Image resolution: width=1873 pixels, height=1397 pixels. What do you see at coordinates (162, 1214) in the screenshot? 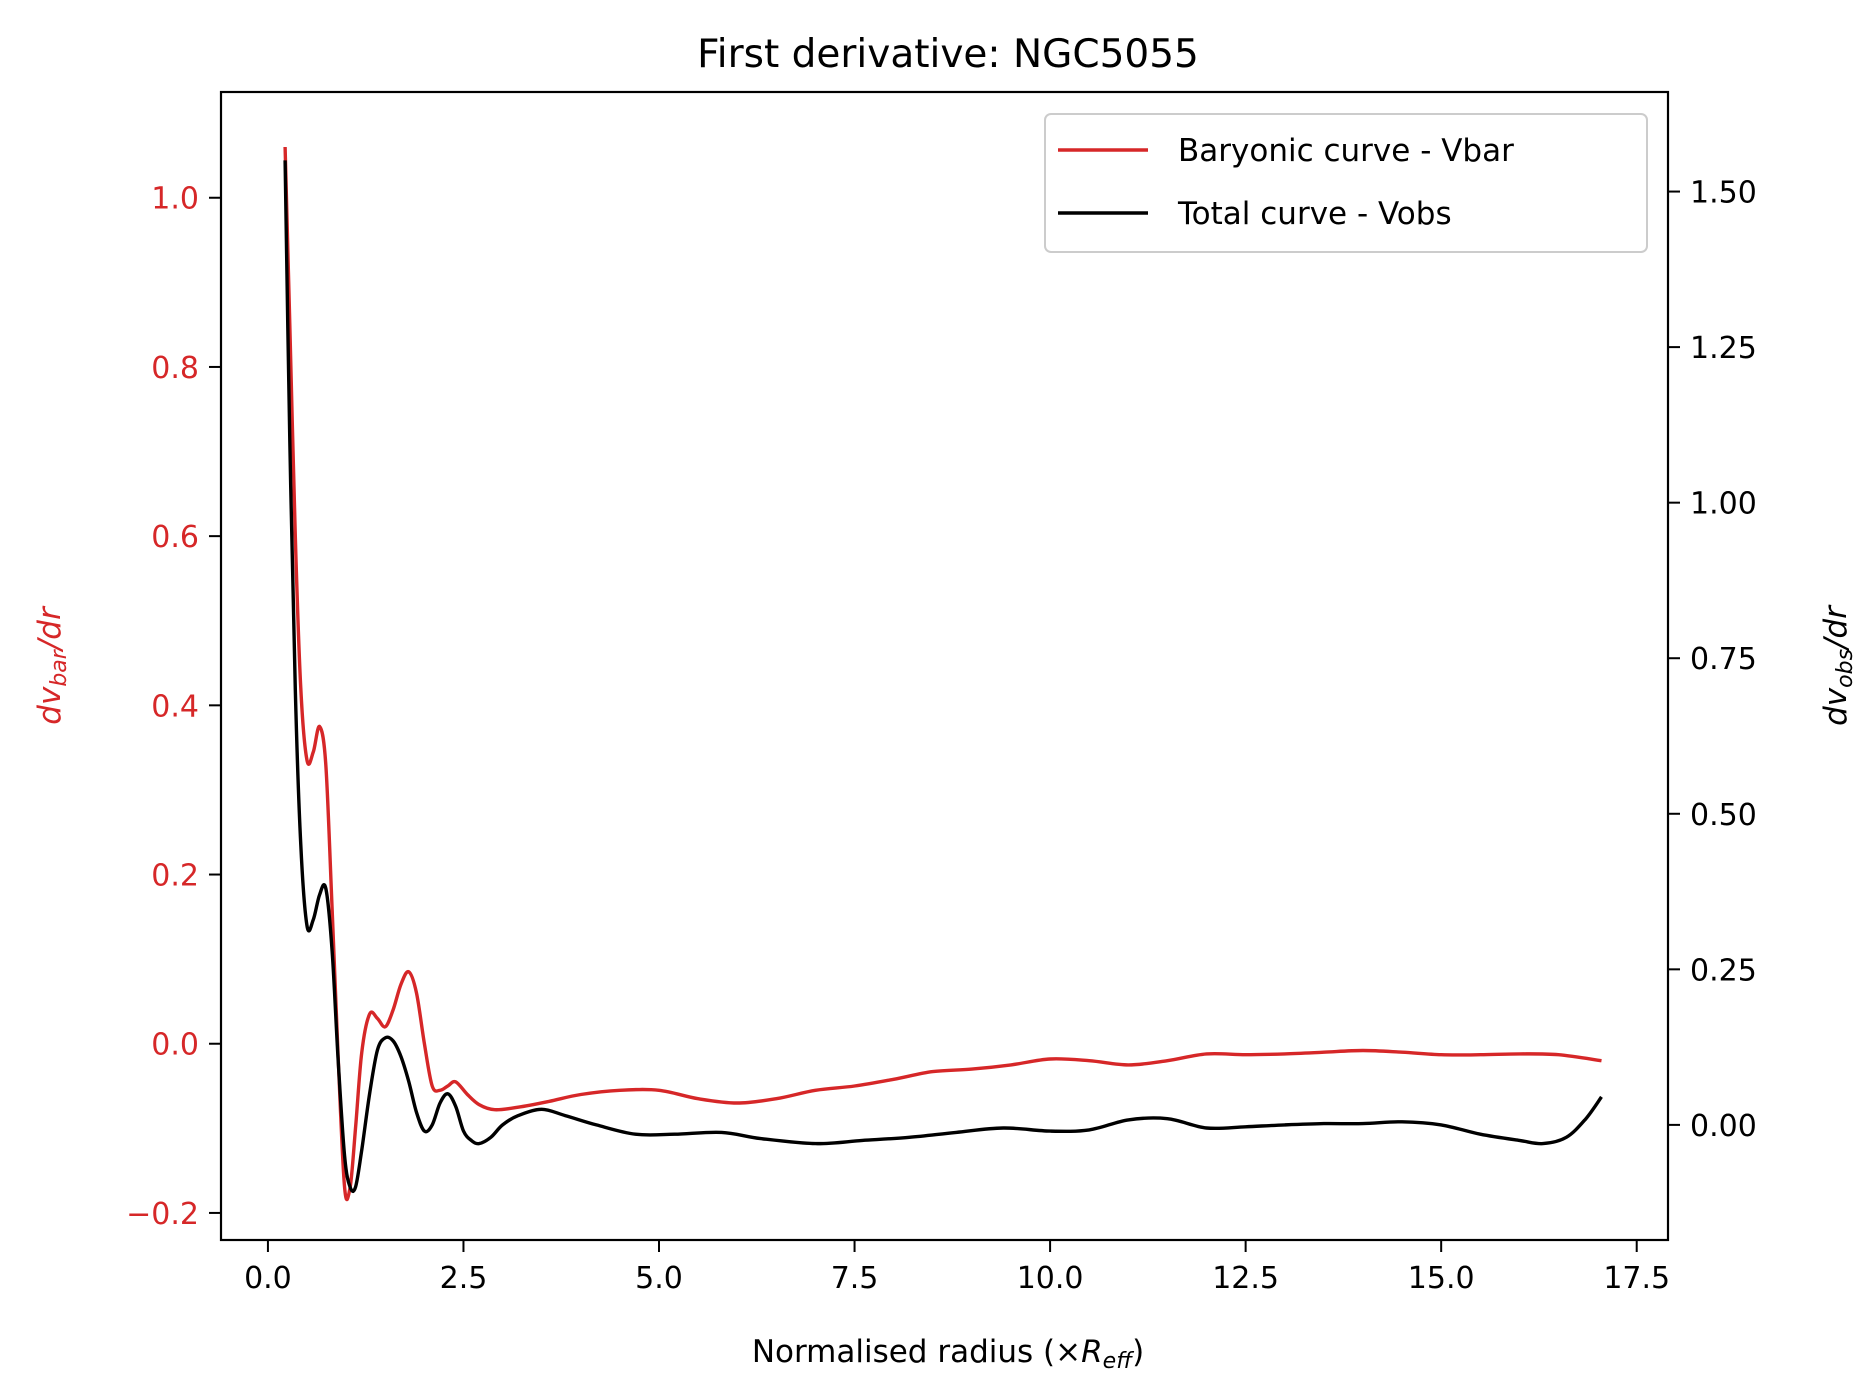
I see `left-y-tick-label: −0.2` at bounding box center [162, 1214].